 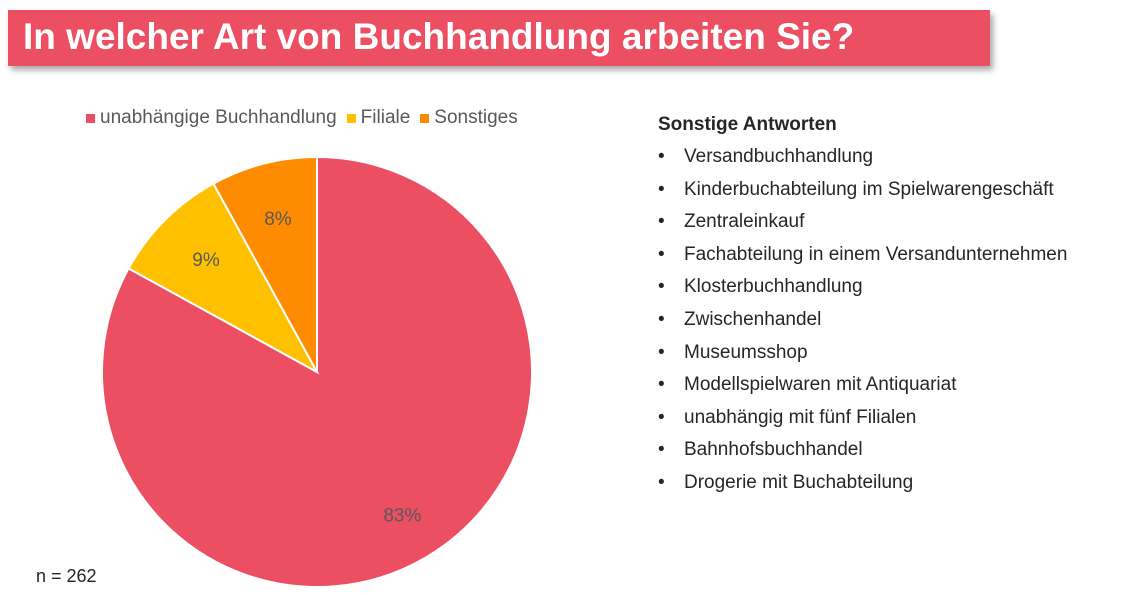 What do you see at coordinates (862, 385) in the screenshot?
I see `list-item: Modellspielwaren mit Antiquariat` at bounding box center [862, 385].